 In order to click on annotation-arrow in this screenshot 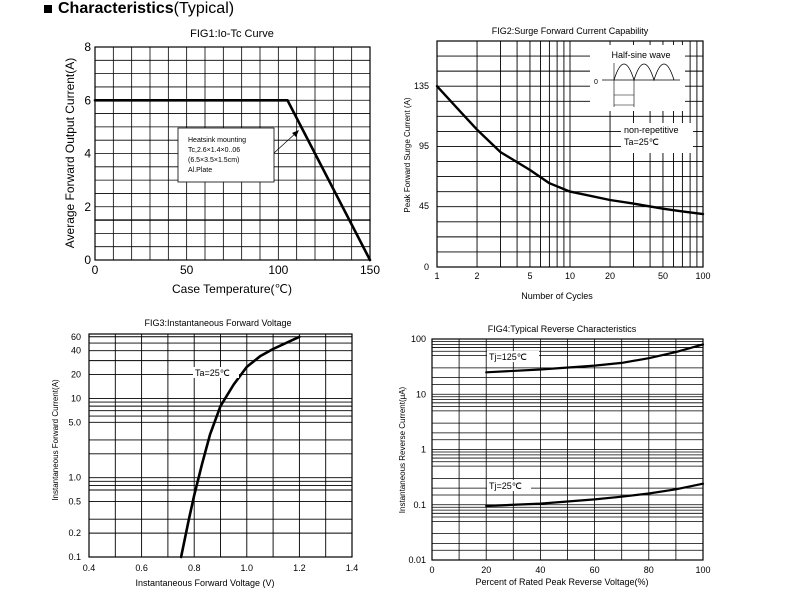, I will do `click(285, 142)`.